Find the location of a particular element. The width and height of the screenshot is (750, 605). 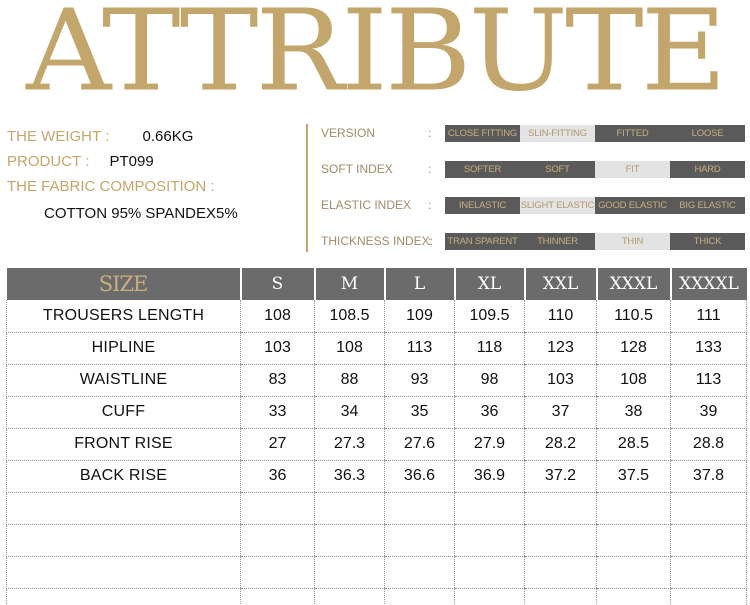

row-name-cell: CUFF is located at coordinates (123, 412).